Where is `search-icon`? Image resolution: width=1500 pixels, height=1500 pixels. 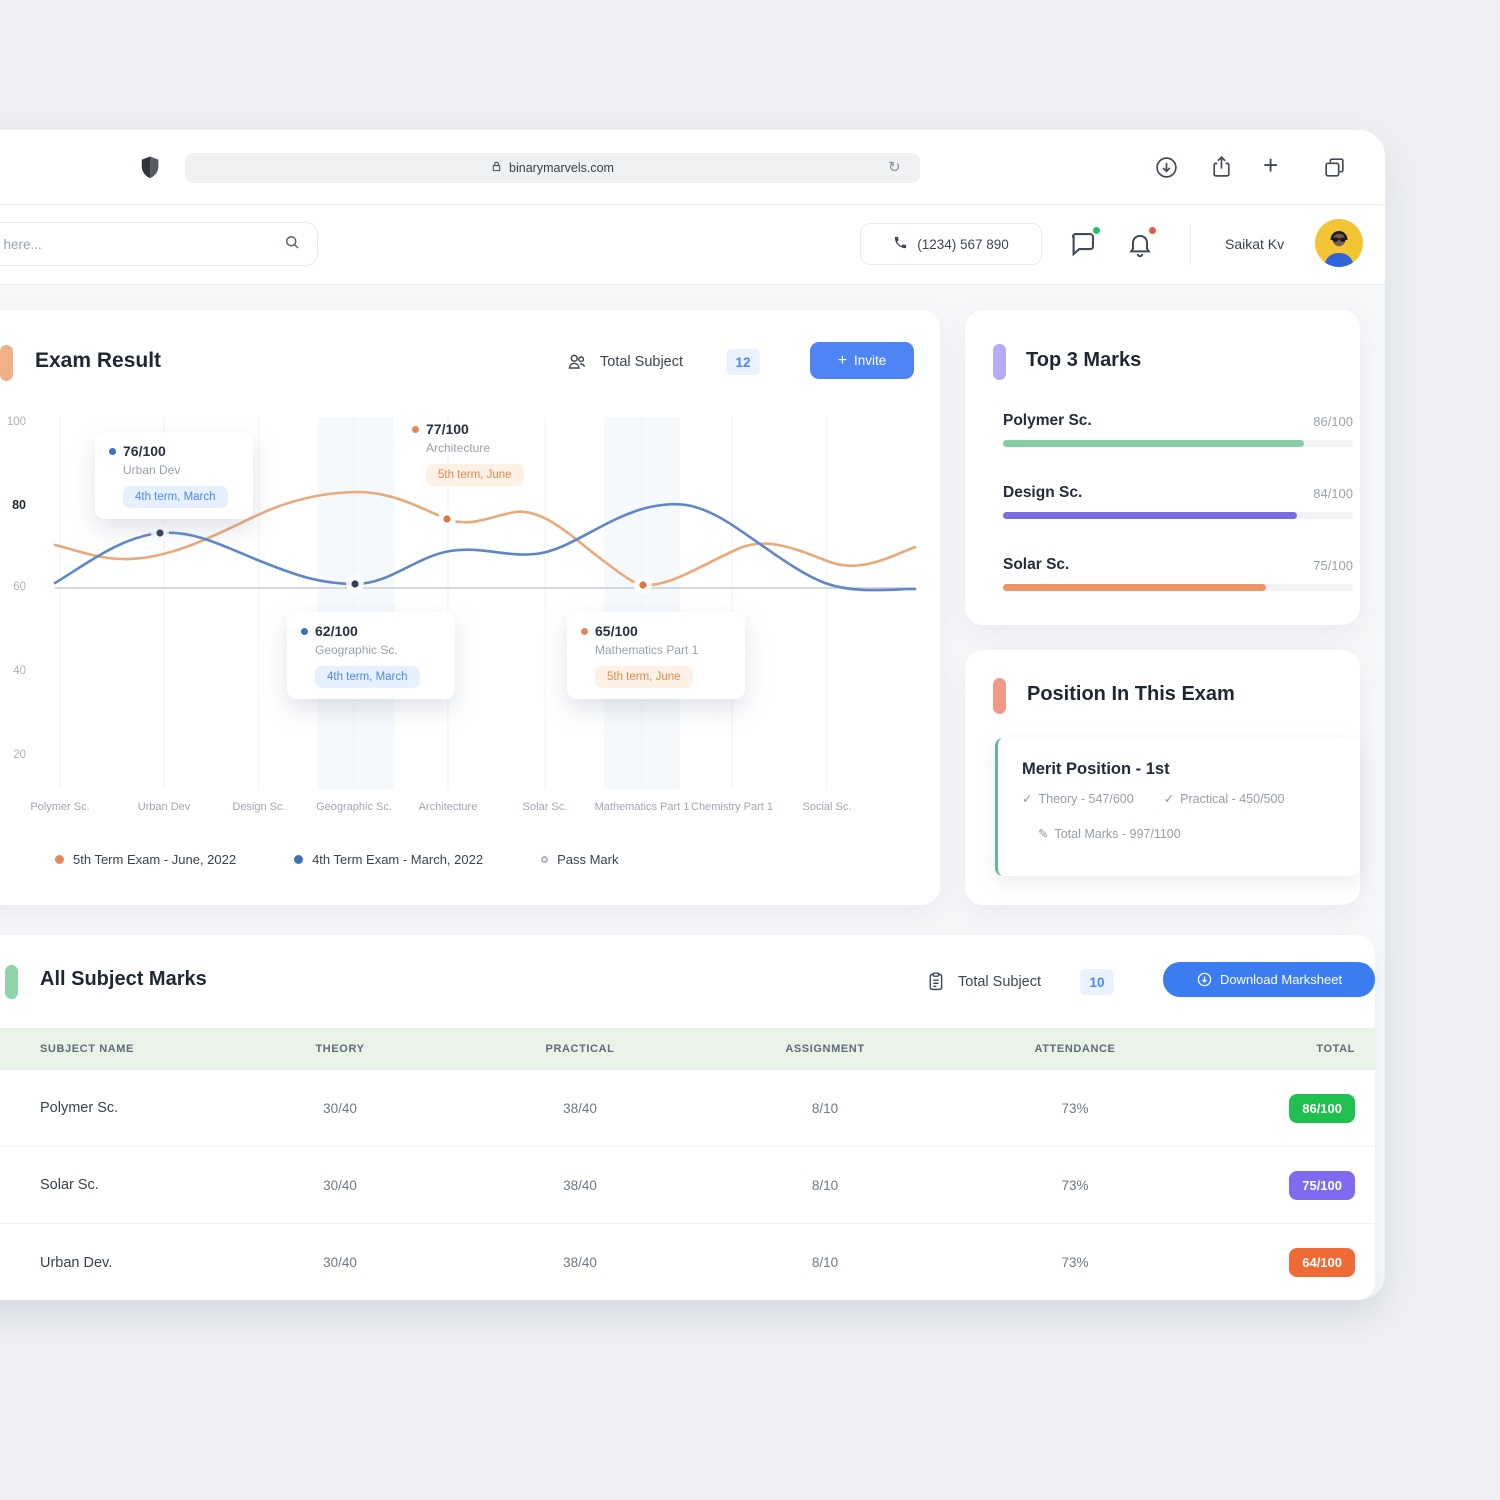 search-icon is located at coordinates (300, 244).